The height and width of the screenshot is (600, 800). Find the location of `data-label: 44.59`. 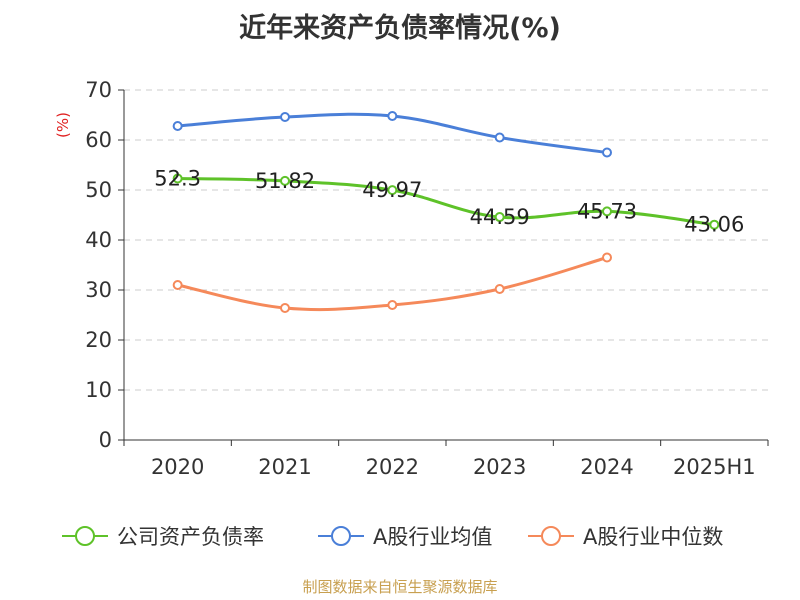

data-label: 44.59 is located at coordinates (500, 217).